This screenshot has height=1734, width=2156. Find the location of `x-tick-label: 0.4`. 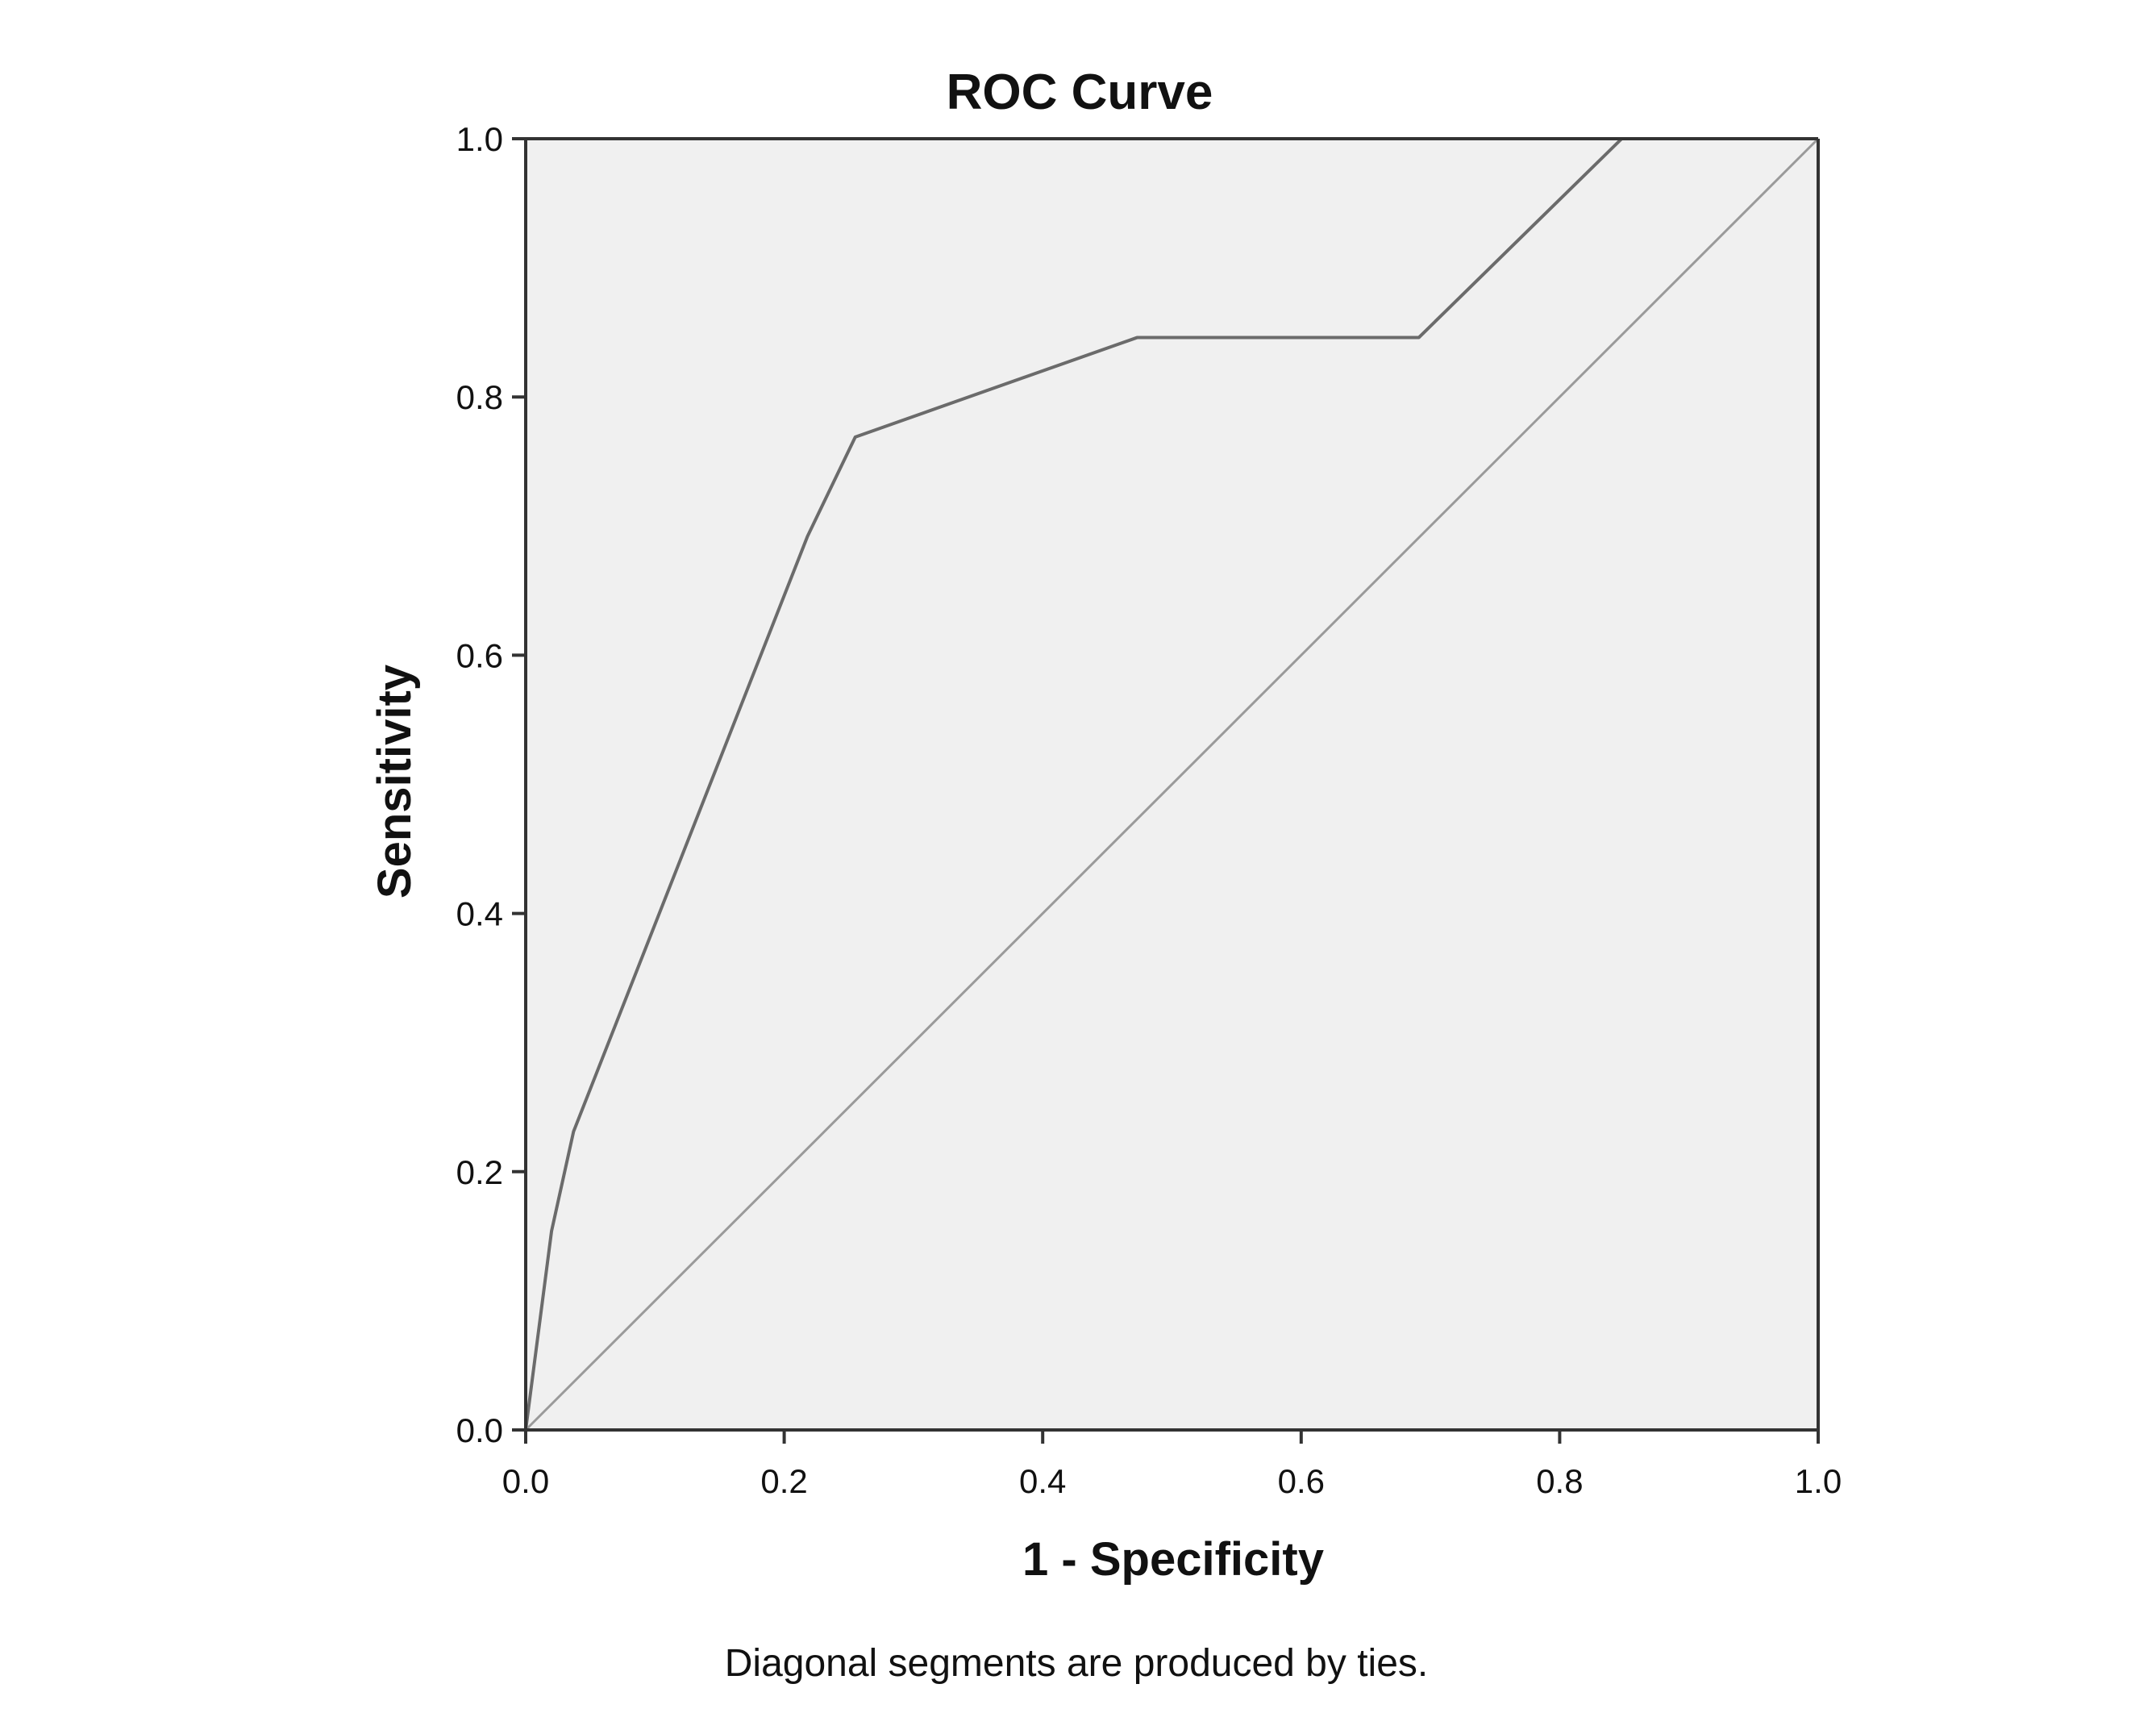

x-tick-label: 0.4 is located at coordinates (1042, 1481).